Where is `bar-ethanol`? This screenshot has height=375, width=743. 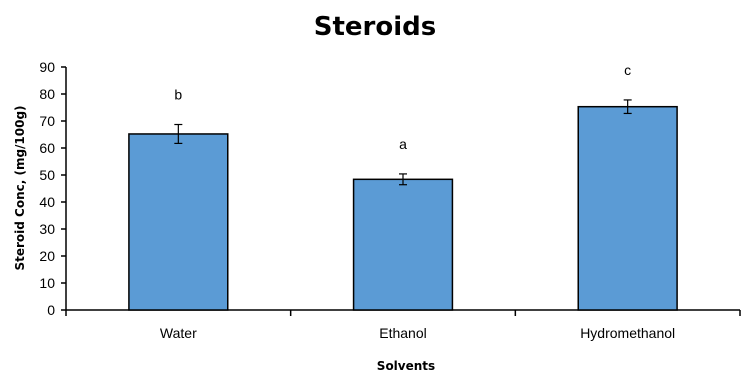
bar-ethanol is located at coordinates (403, 244).